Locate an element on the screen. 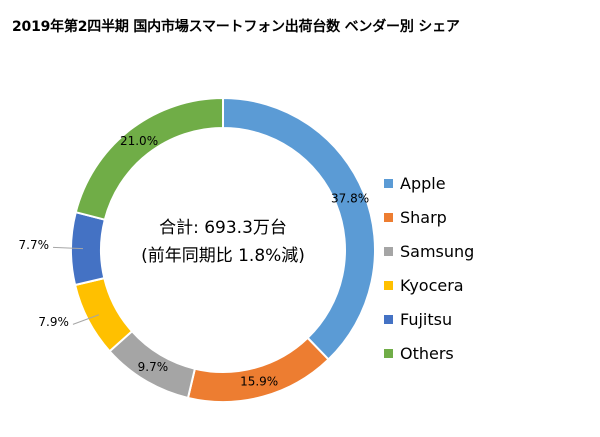 This screenshot has height=437, width=600. data-label-fujitsu: 7.7% is located at coordinates (34, 245).